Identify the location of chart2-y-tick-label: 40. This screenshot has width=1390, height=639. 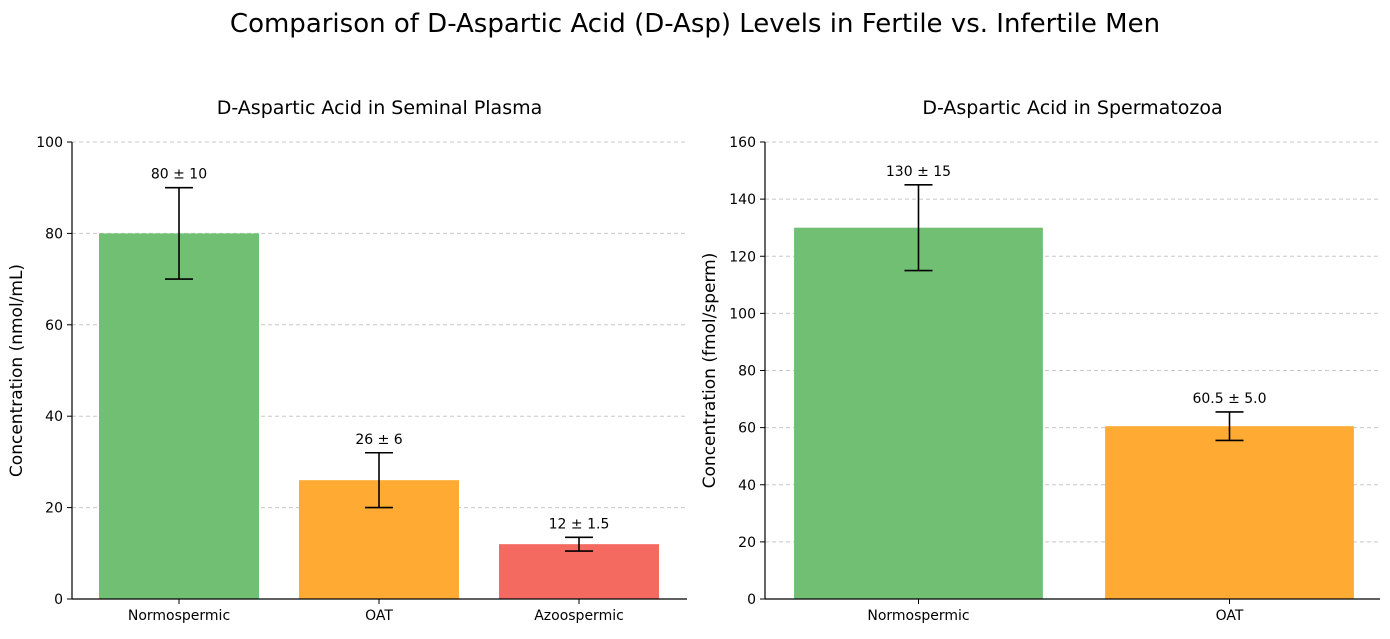
(747, 486).